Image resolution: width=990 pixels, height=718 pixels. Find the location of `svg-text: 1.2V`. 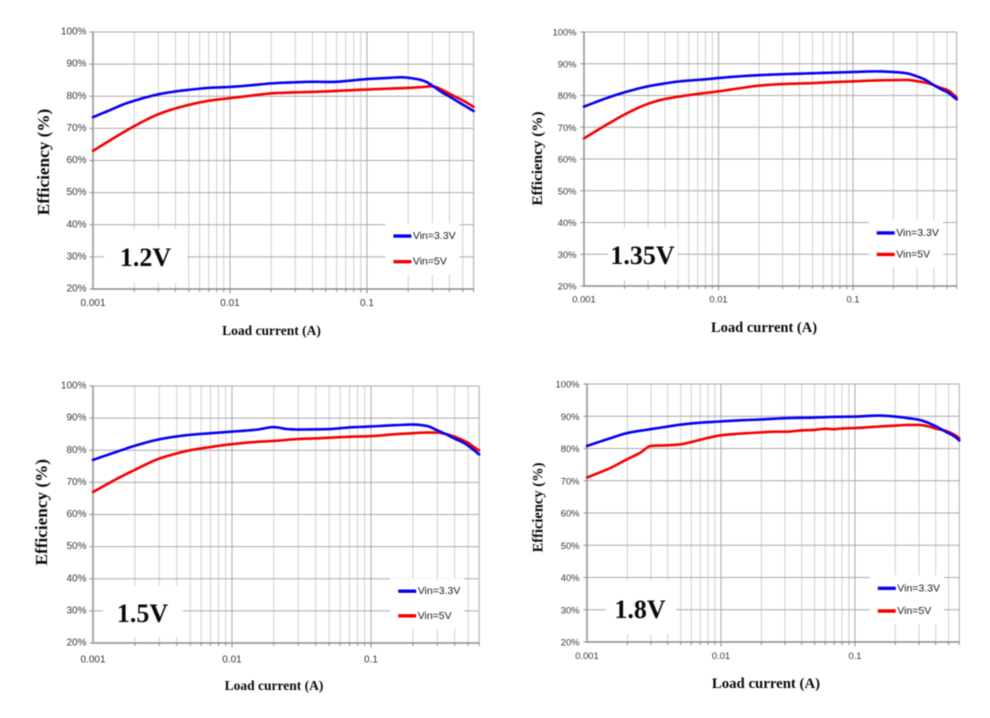

svg-text: 1.2V is located at coordinates (146, 257).